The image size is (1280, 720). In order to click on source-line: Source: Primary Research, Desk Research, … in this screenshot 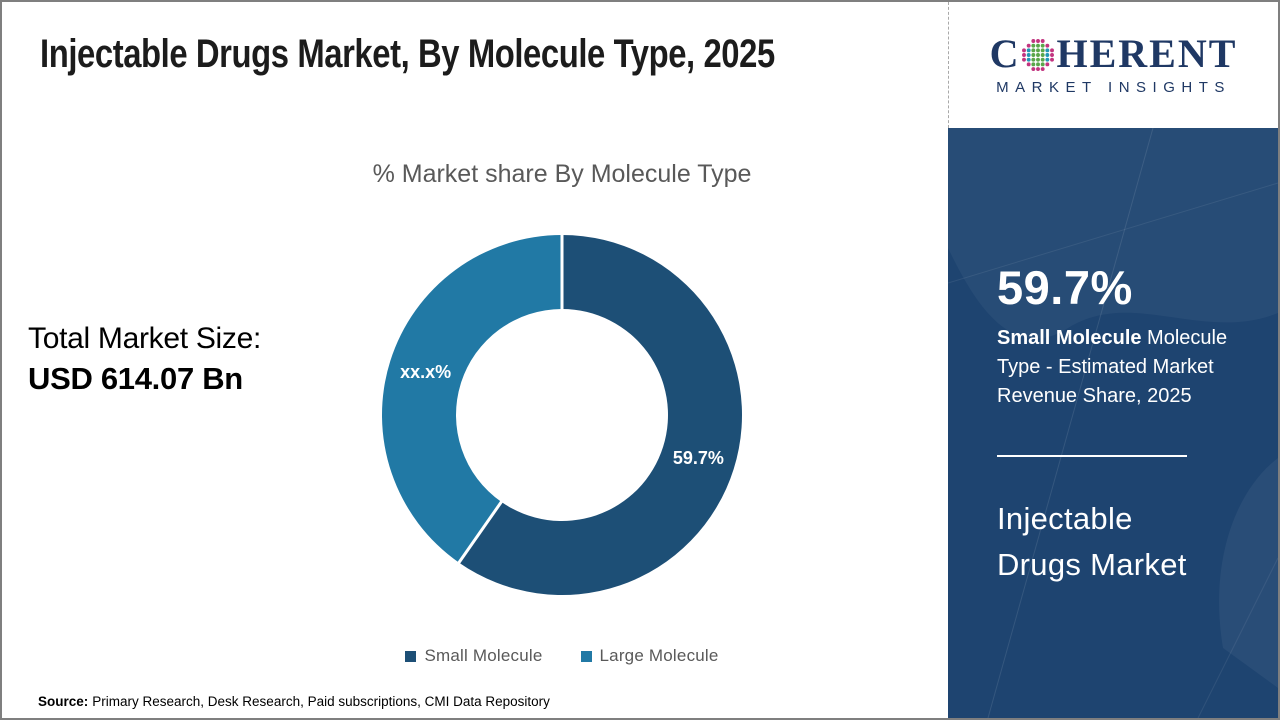, I will do `click(294, 701)`.